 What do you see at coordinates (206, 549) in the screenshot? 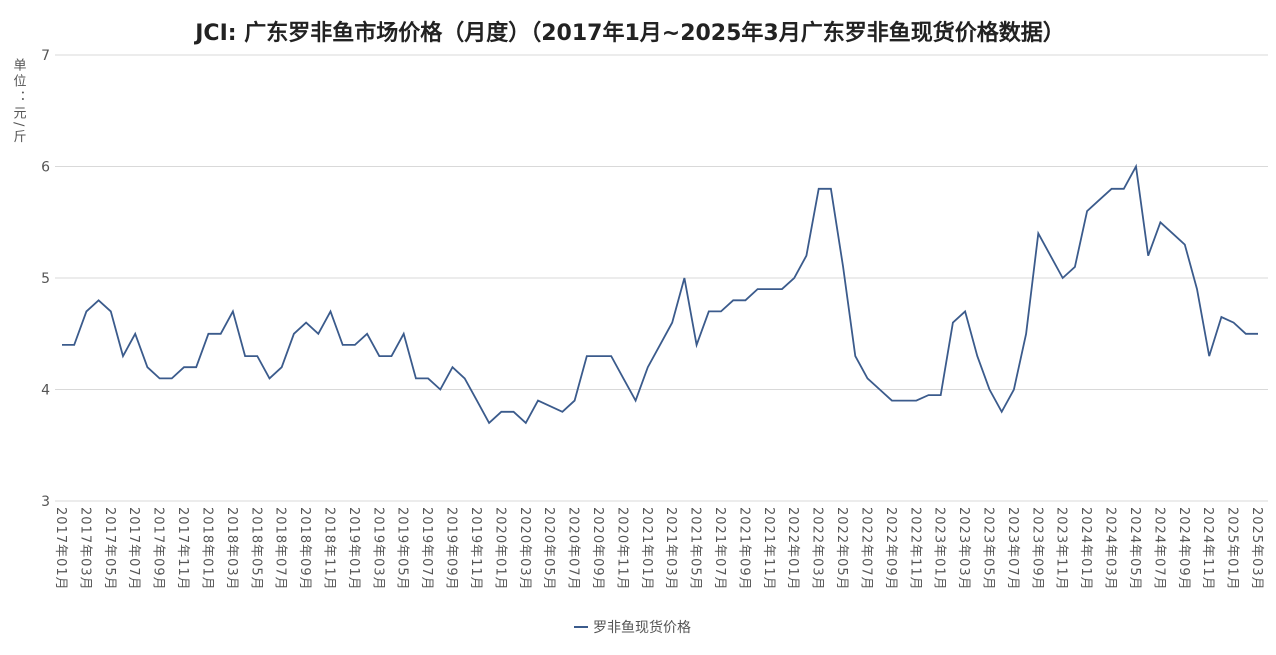
I see `x-tick-label: 2018年01月` at bounding box center [206, 549].